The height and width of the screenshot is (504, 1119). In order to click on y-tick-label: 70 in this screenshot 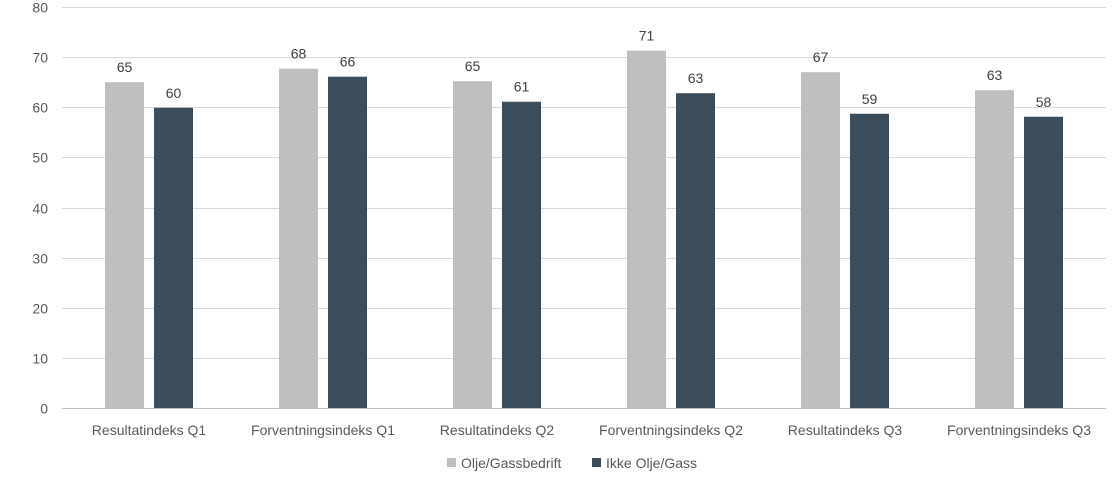, I will do `click(40, 58)`.